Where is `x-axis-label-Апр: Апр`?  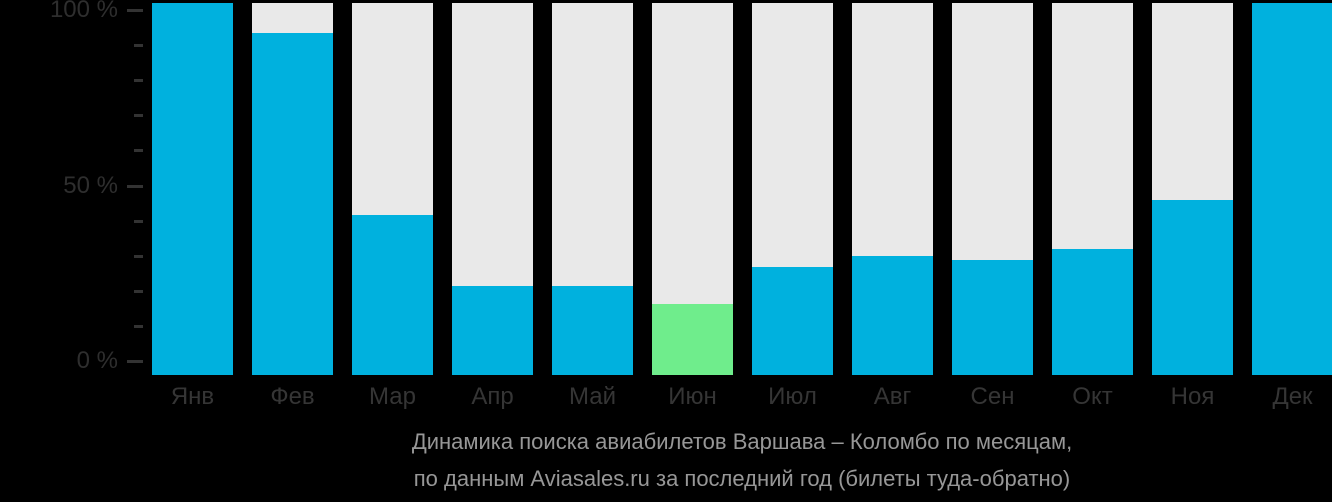 x-axis-label-Апр: Апр is located at coordinates (492, 396).